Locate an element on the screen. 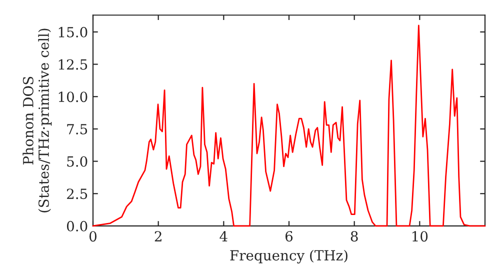 The height and width of the screenshot is (280, 500). y-axis-title: Phonon DOS (States/THz·primitive cell) is located at coordinates (37, 120).